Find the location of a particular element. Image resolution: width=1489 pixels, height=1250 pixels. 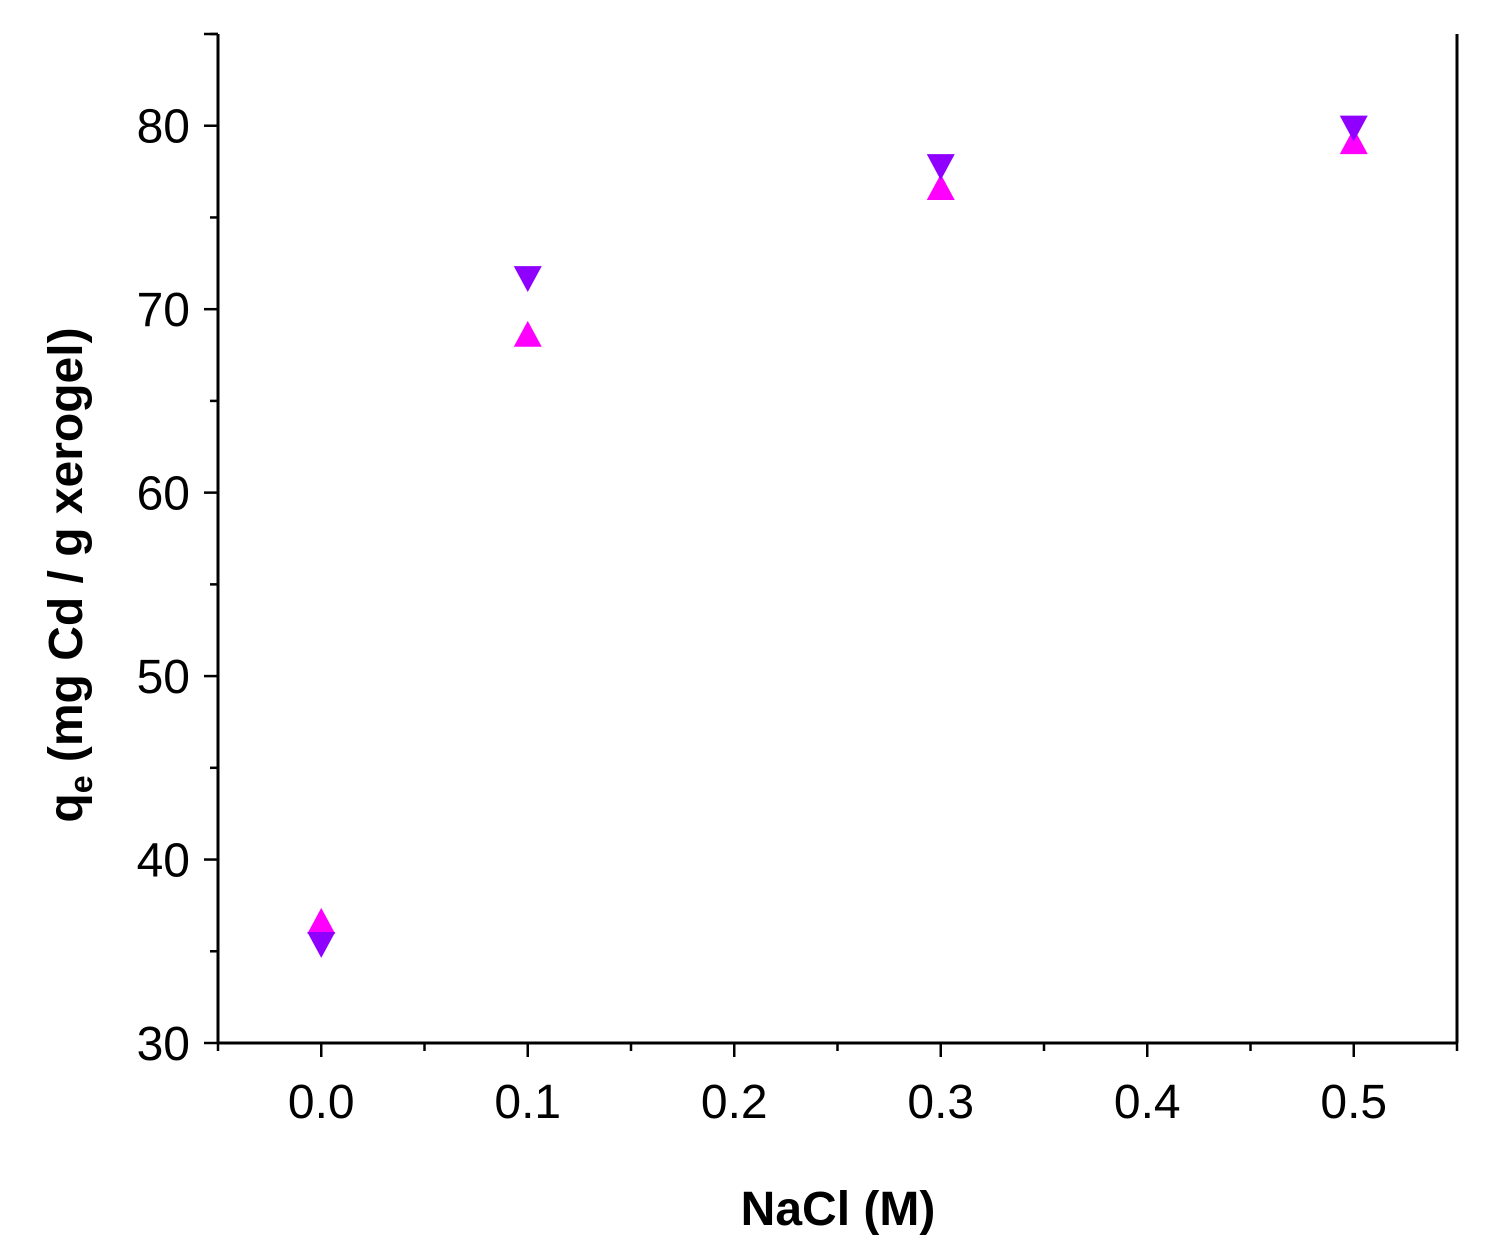

y-tick-label: 60 is located at coordinates (163, 494).